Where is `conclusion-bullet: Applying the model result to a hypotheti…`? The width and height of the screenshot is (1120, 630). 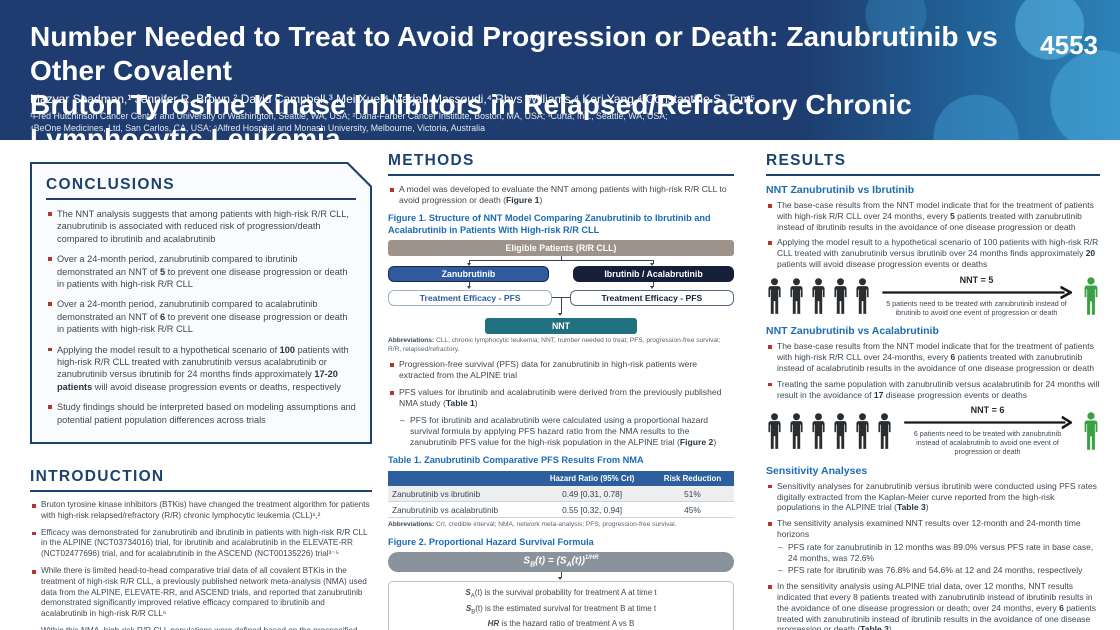 conclusion-bullet: Applying the model result to a hypotheti… is located at coordinates (201, 369).